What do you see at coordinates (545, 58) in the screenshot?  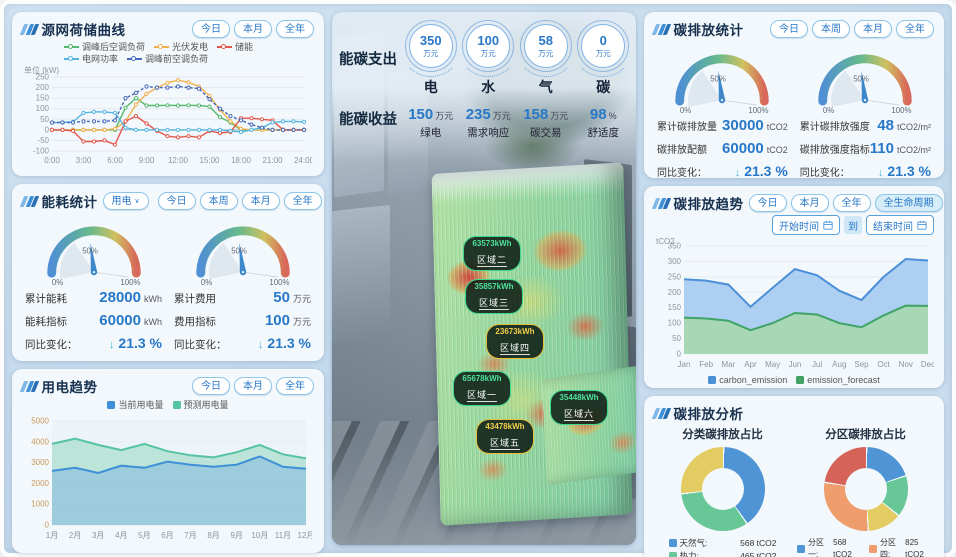 I see `utility-expense-item: 58 万元气` at bounding box center [545, 58].